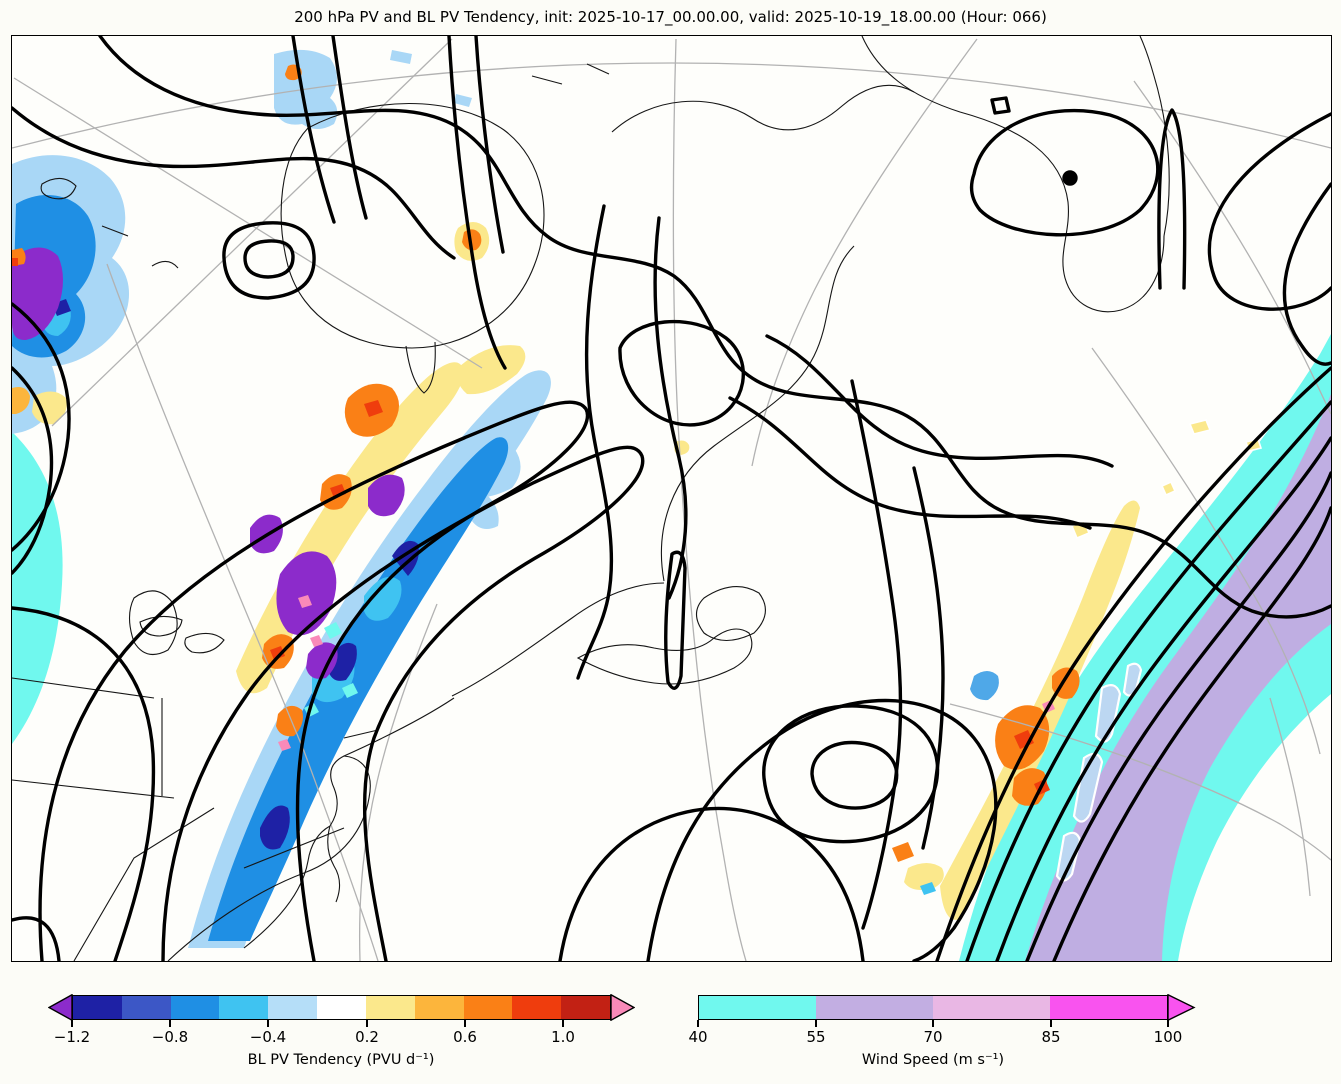  What do you see at coordinates (1051, 1037) in the screenshot?
I see `wind-tick-label: 85` at bounding box center [1051, 1037].